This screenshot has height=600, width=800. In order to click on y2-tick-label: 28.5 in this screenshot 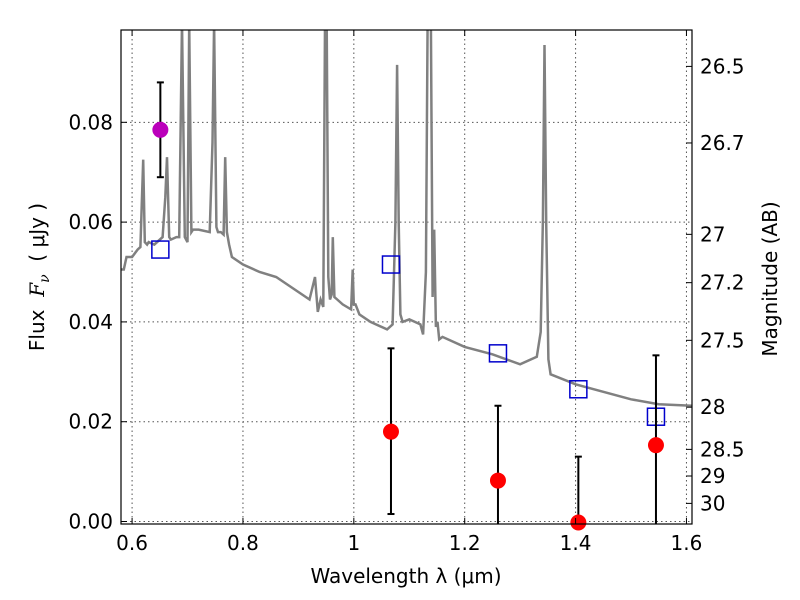, I will do `click(722, 449)`.